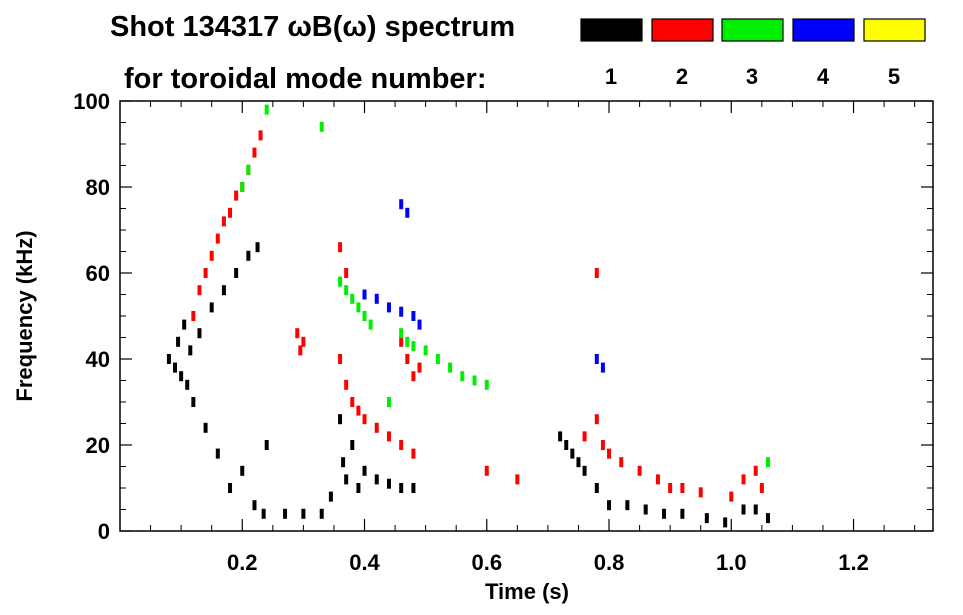 This screenshot has width=963, height=615. What do you see at coordinates (91, 316) in the screenshot?
I see `y-tick-labels: 0 20 40 60 80 100` at bounding box center [91, 316].